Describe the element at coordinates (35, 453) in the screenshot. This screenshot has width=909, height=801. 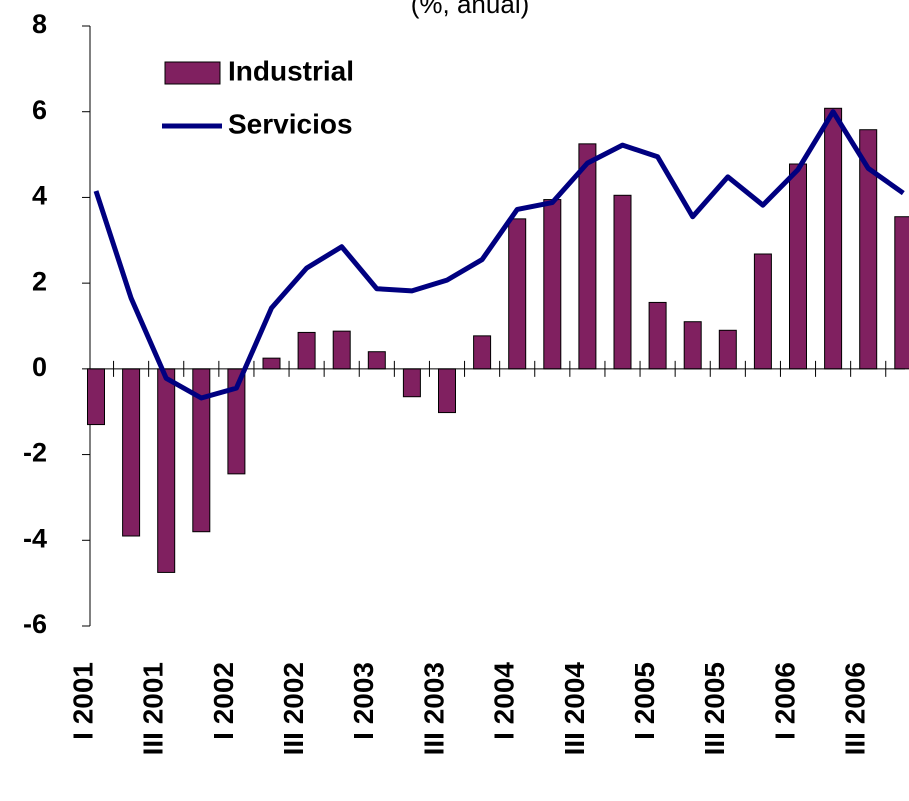
I see `y-tick-label: -2` at that location.